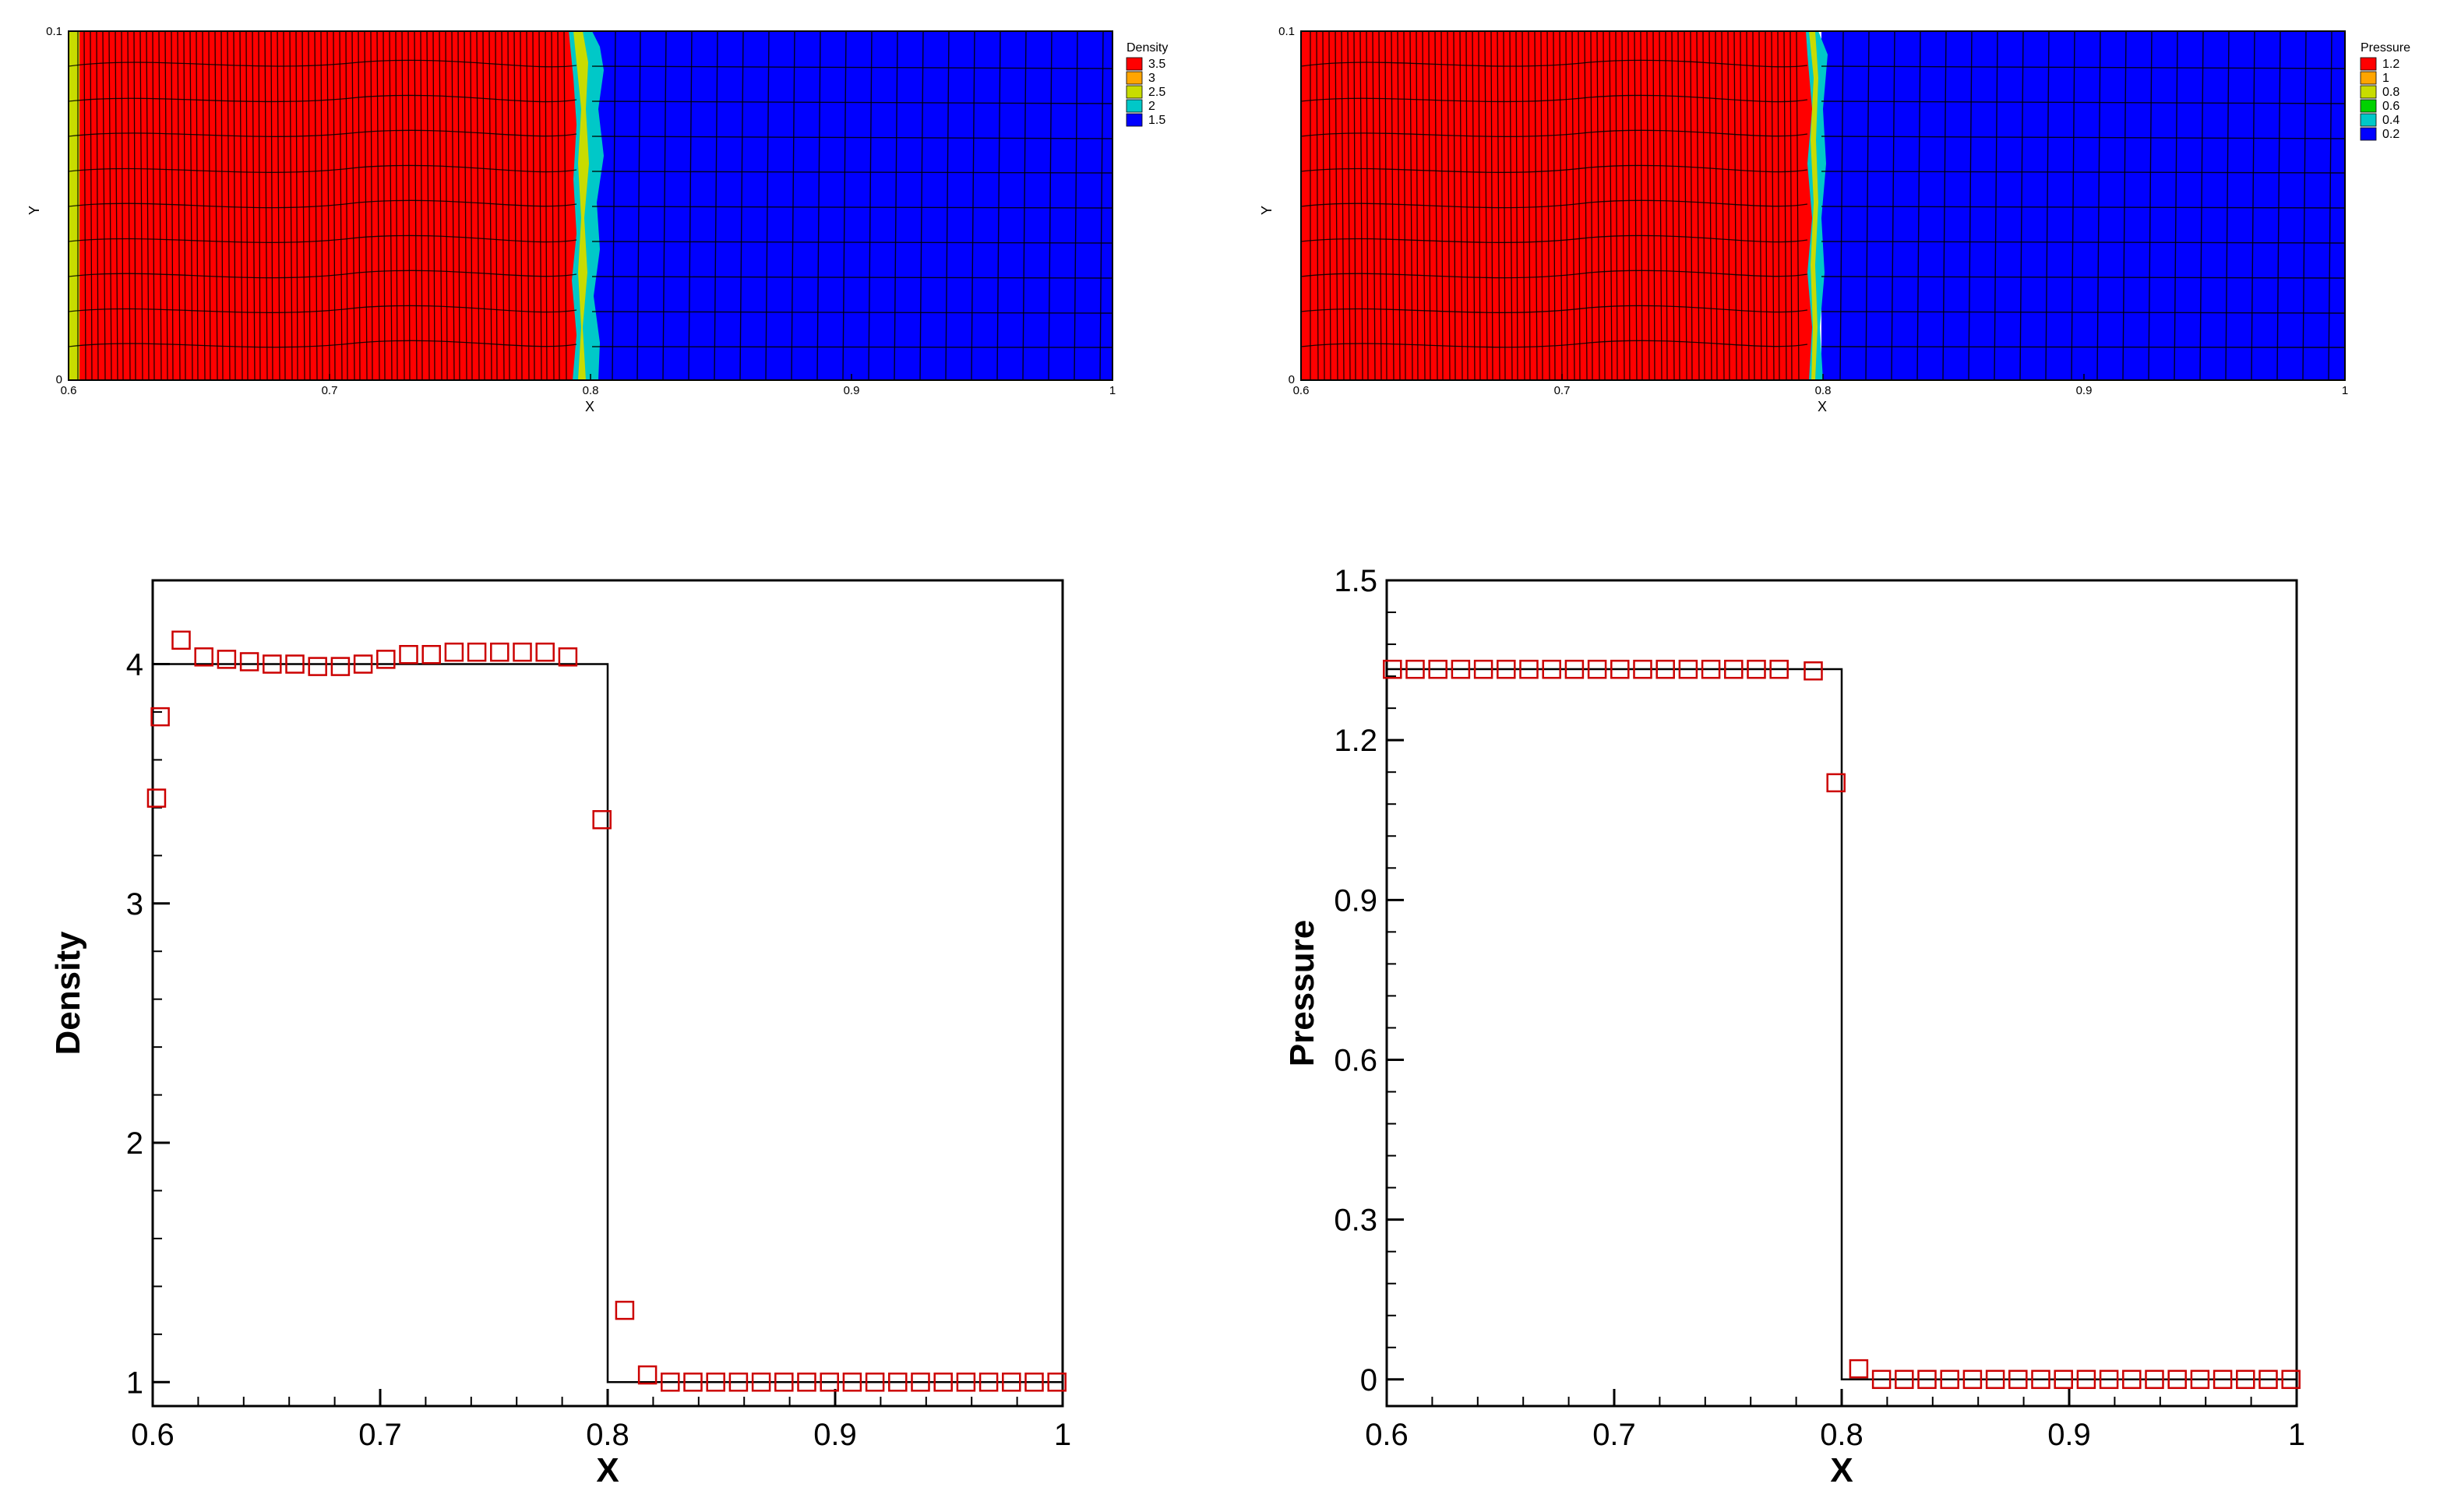 The width and height of the screenshot is (2440, 1512). What do you see at coordinates (2083, 206) in the screenshot?
I see `pressure-field-low-region` at bounding box center [2083, 206].